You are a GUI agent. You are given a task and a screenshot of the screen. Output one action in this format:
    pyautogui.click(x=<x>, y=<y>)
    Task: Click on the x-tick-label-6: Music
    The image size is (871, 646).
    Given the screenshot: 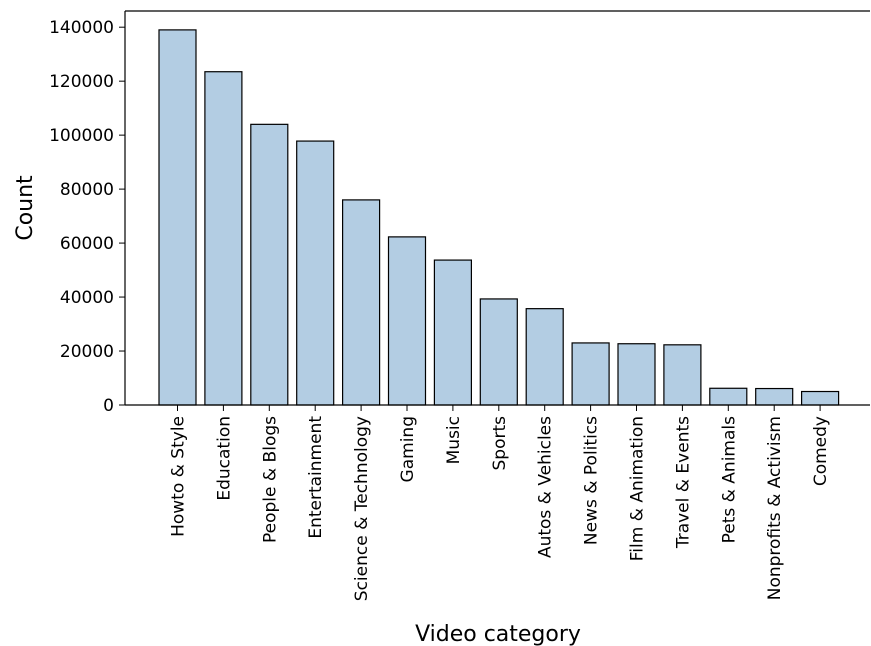 What is the action you would take?
    pyautogui.click(x=454, y=440)
    